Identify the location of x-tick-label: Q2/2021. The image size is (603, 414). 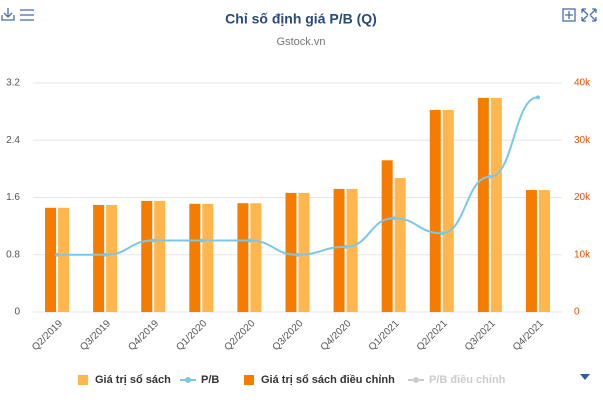
(432, 335).